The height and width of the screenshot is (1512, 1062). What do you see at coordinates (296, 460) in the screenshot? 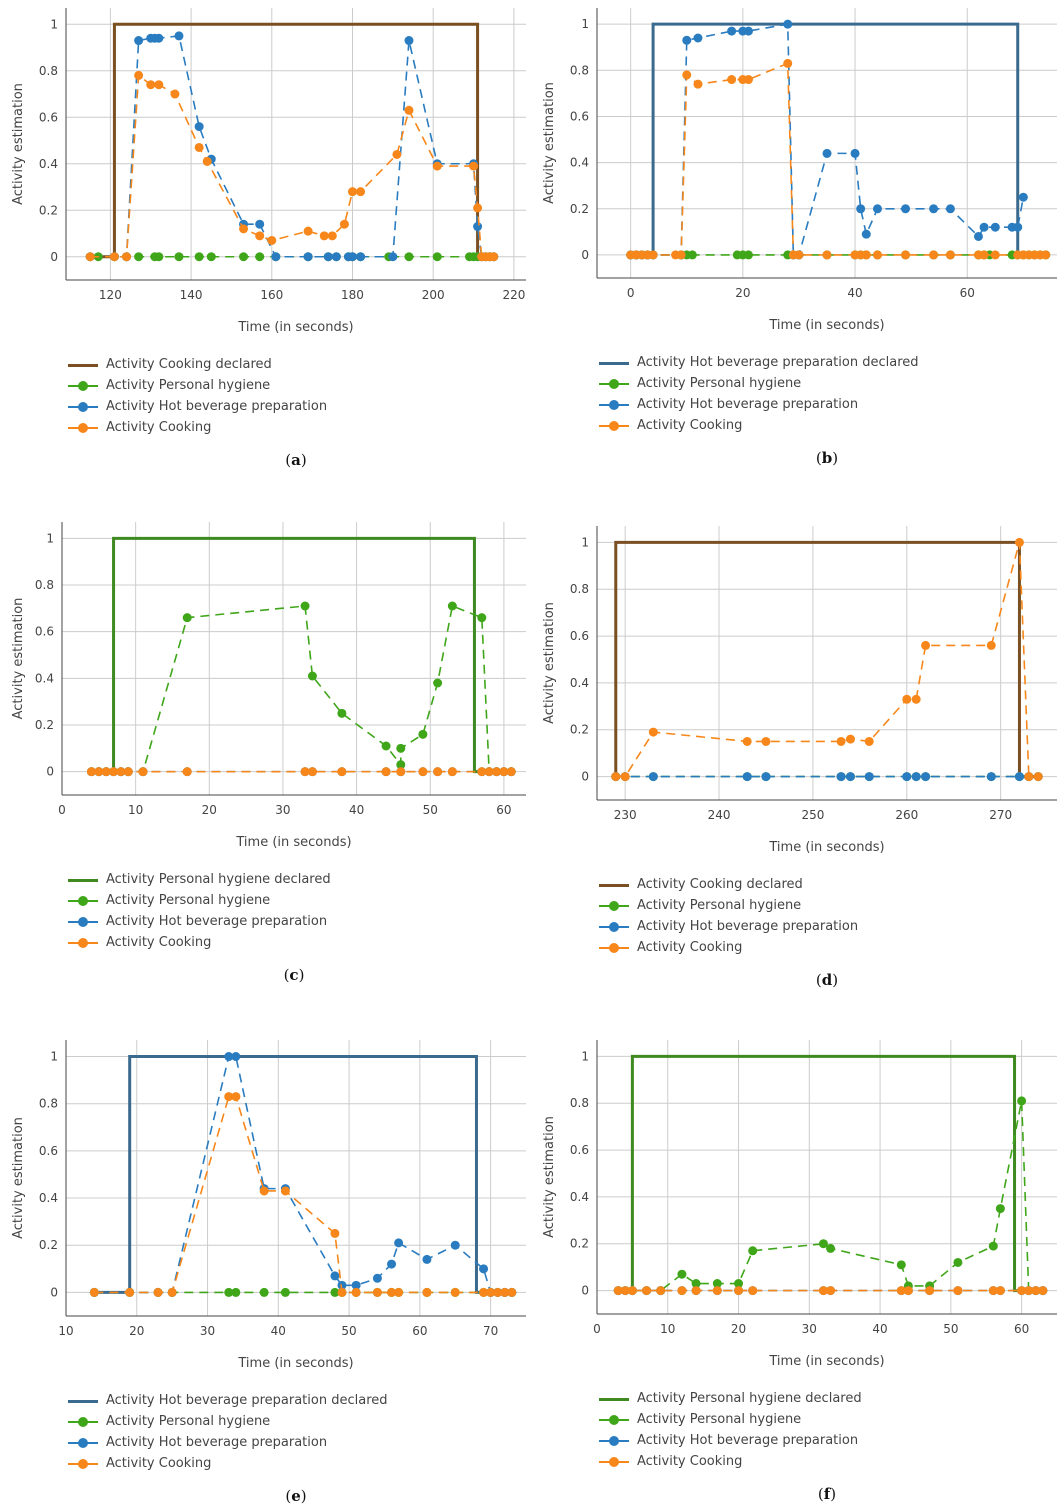
I see `subfigure-caption: (a)` at bounding box center [296, 460].